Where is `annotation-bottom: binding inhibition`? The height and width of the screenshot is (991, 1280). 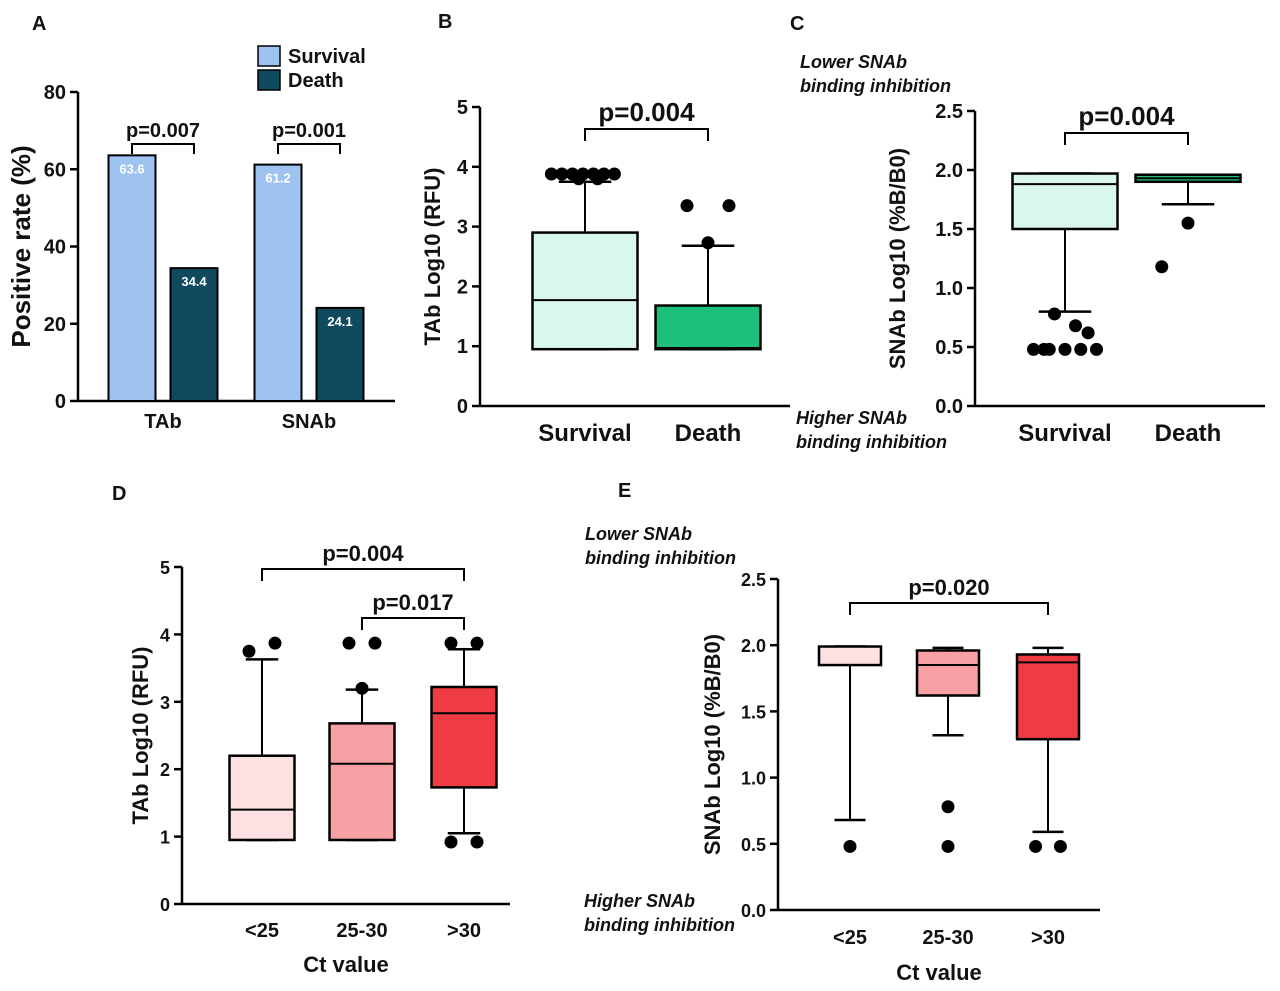
annotation-bottom: binding inhibition is located at coordinates (871, 442).